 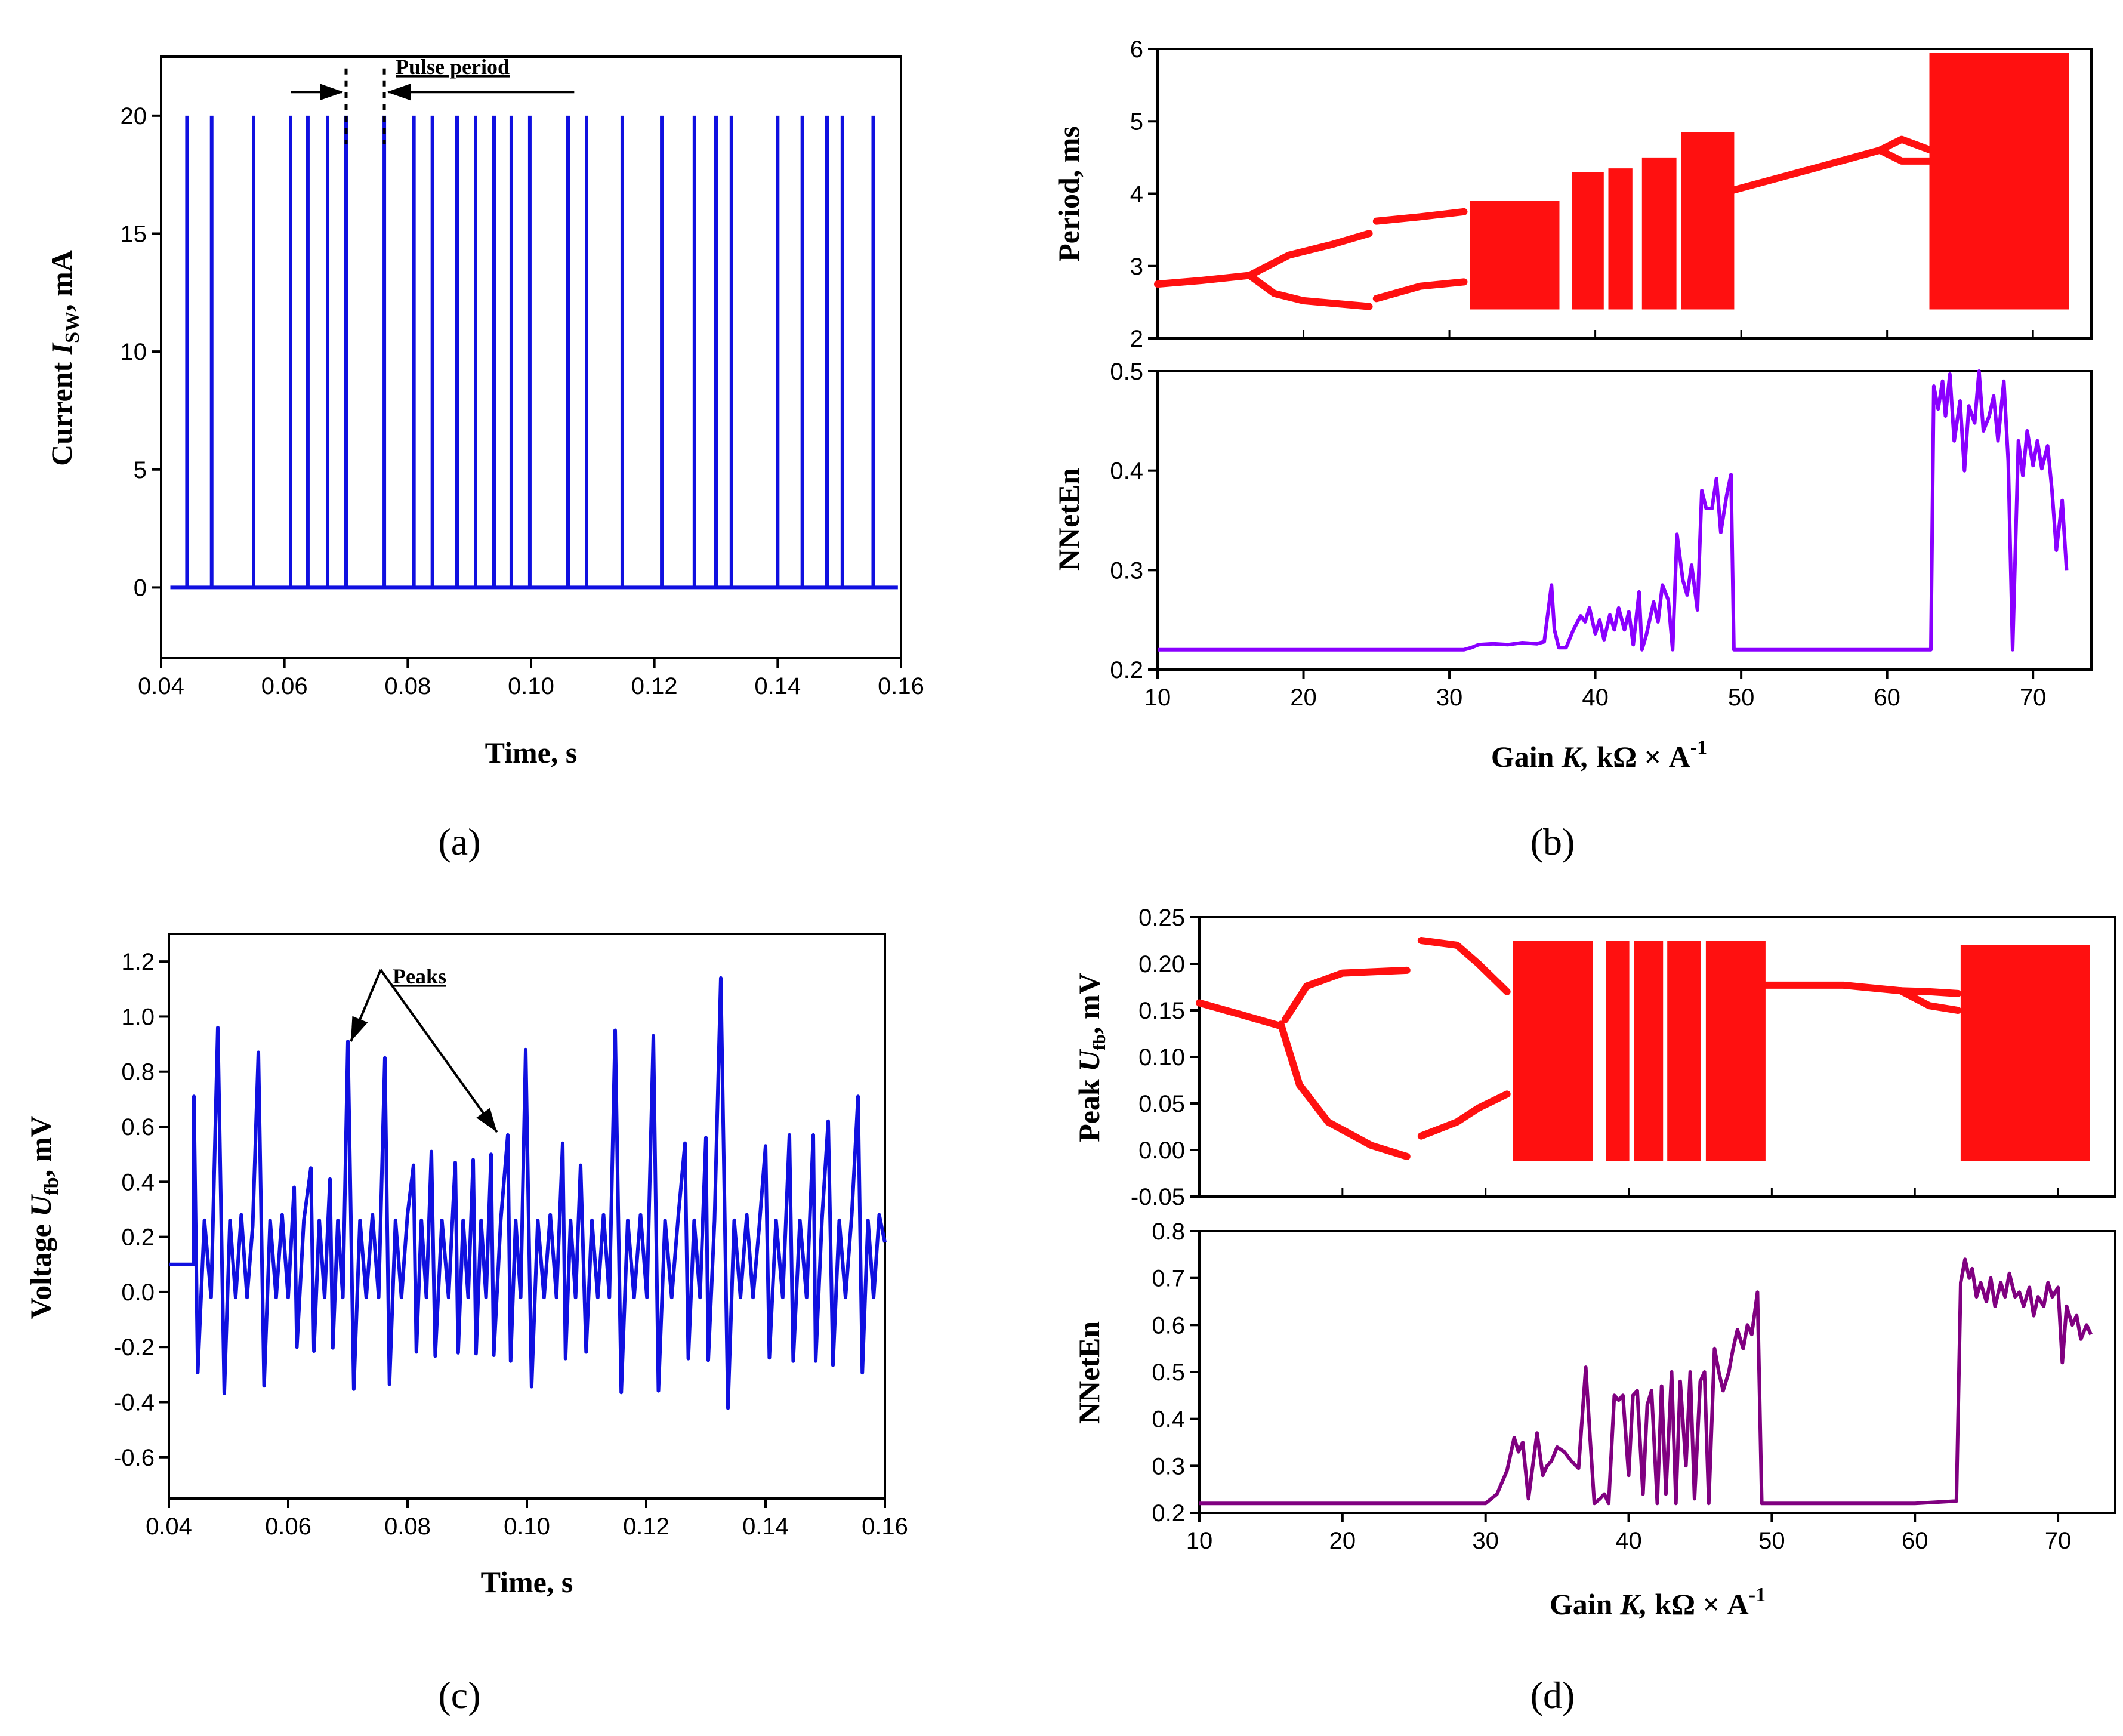 What do you see at coordinates (1905, 144) in the screenshot?
I see `panel-b-top-branch-split_upper` at bounding box center [1905, 144].